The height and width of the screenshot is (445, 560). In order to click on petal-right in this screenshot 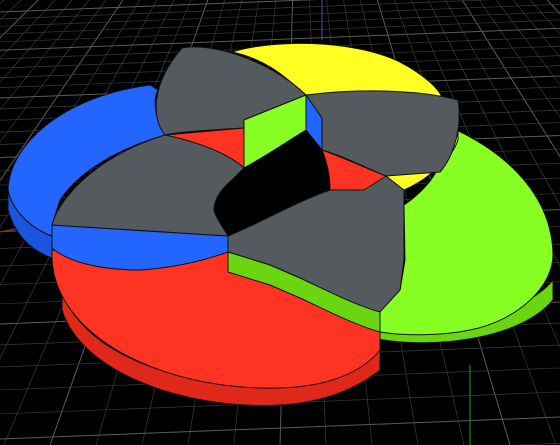, I will do `click(382, 133)`.